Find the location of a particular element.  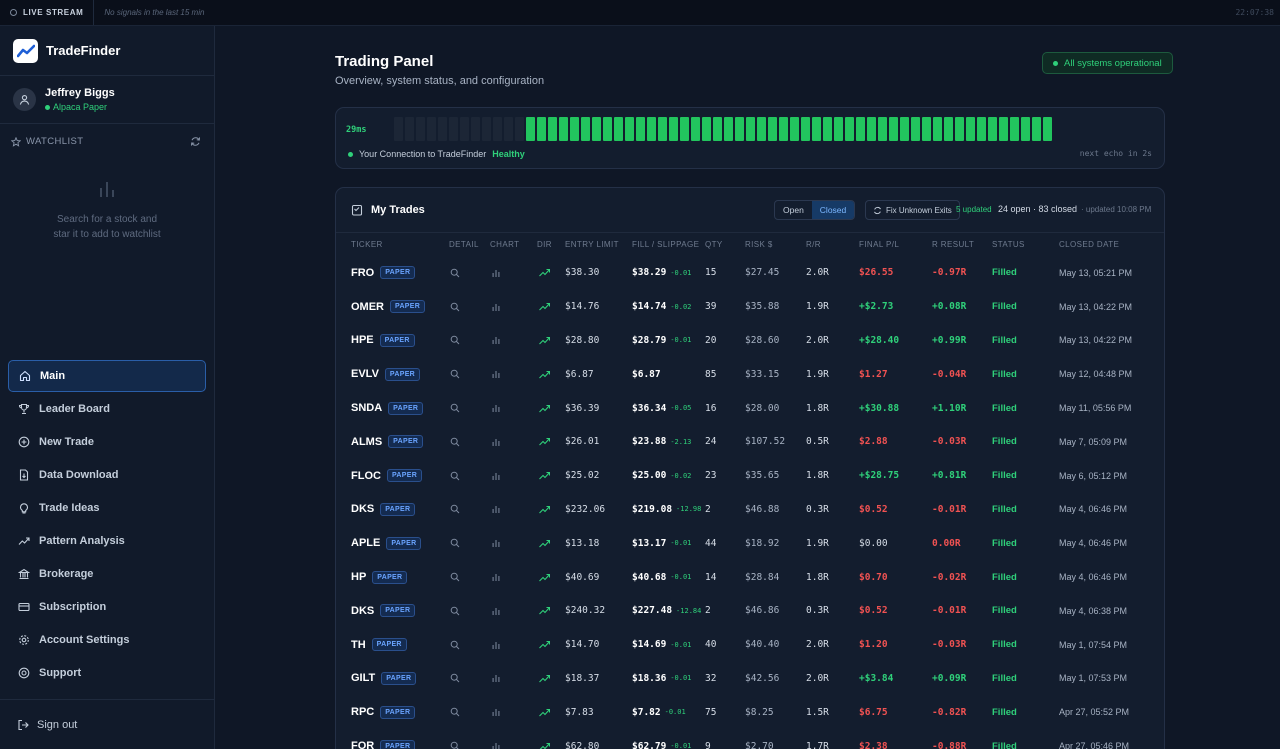

fill-slippage: $25.00 -0.02 is located at coordinates (661, 476).